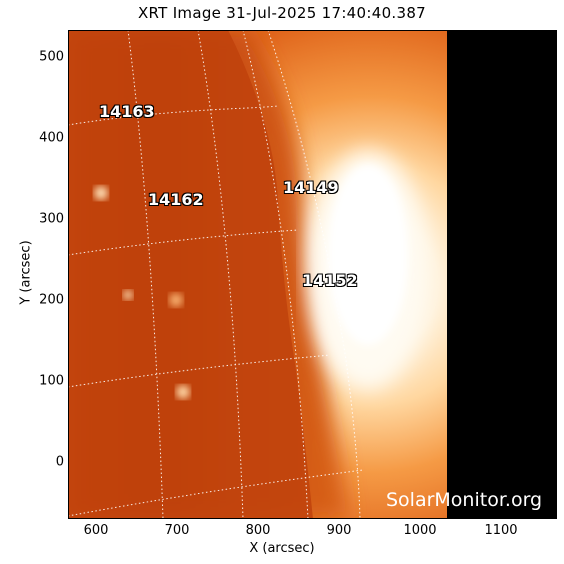 The height and width of the screenshot is (564, 564). Describe the element at coordinates (311, 187) in the screenshot. I see `ar-label-14149: 14149` at that location.